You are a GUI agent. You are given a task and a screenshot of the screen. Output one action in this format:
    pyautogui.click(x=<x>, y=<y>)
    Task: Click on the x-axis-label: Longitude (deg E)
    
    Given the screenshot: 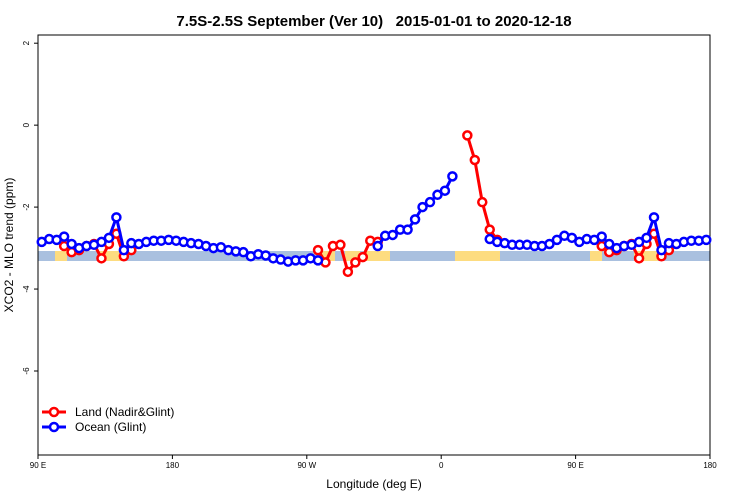 What is the action you would take?
    pyautogui.click(x=373, y=484)
    